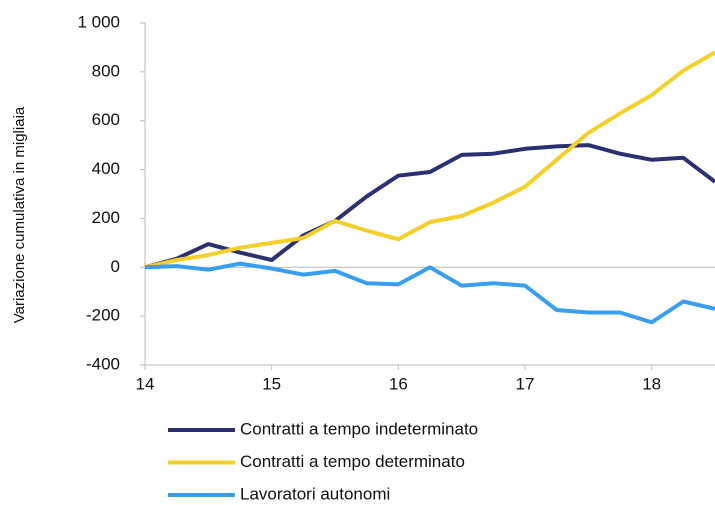  Describe the element at coordinates (145, 383) in the screenshot. I see `x-tick-label: 14` at that location.